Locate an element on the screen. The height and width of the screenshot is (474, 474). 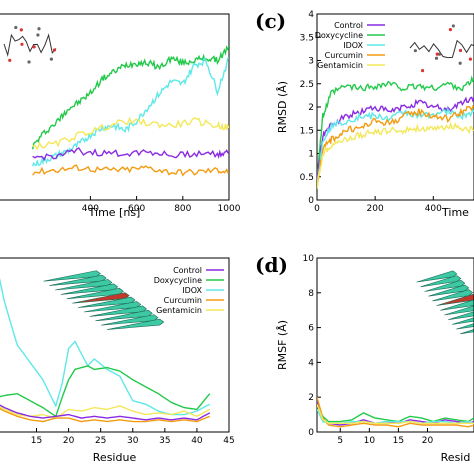
y-tick-label: 1.5 is located at coordinates (307, 131).